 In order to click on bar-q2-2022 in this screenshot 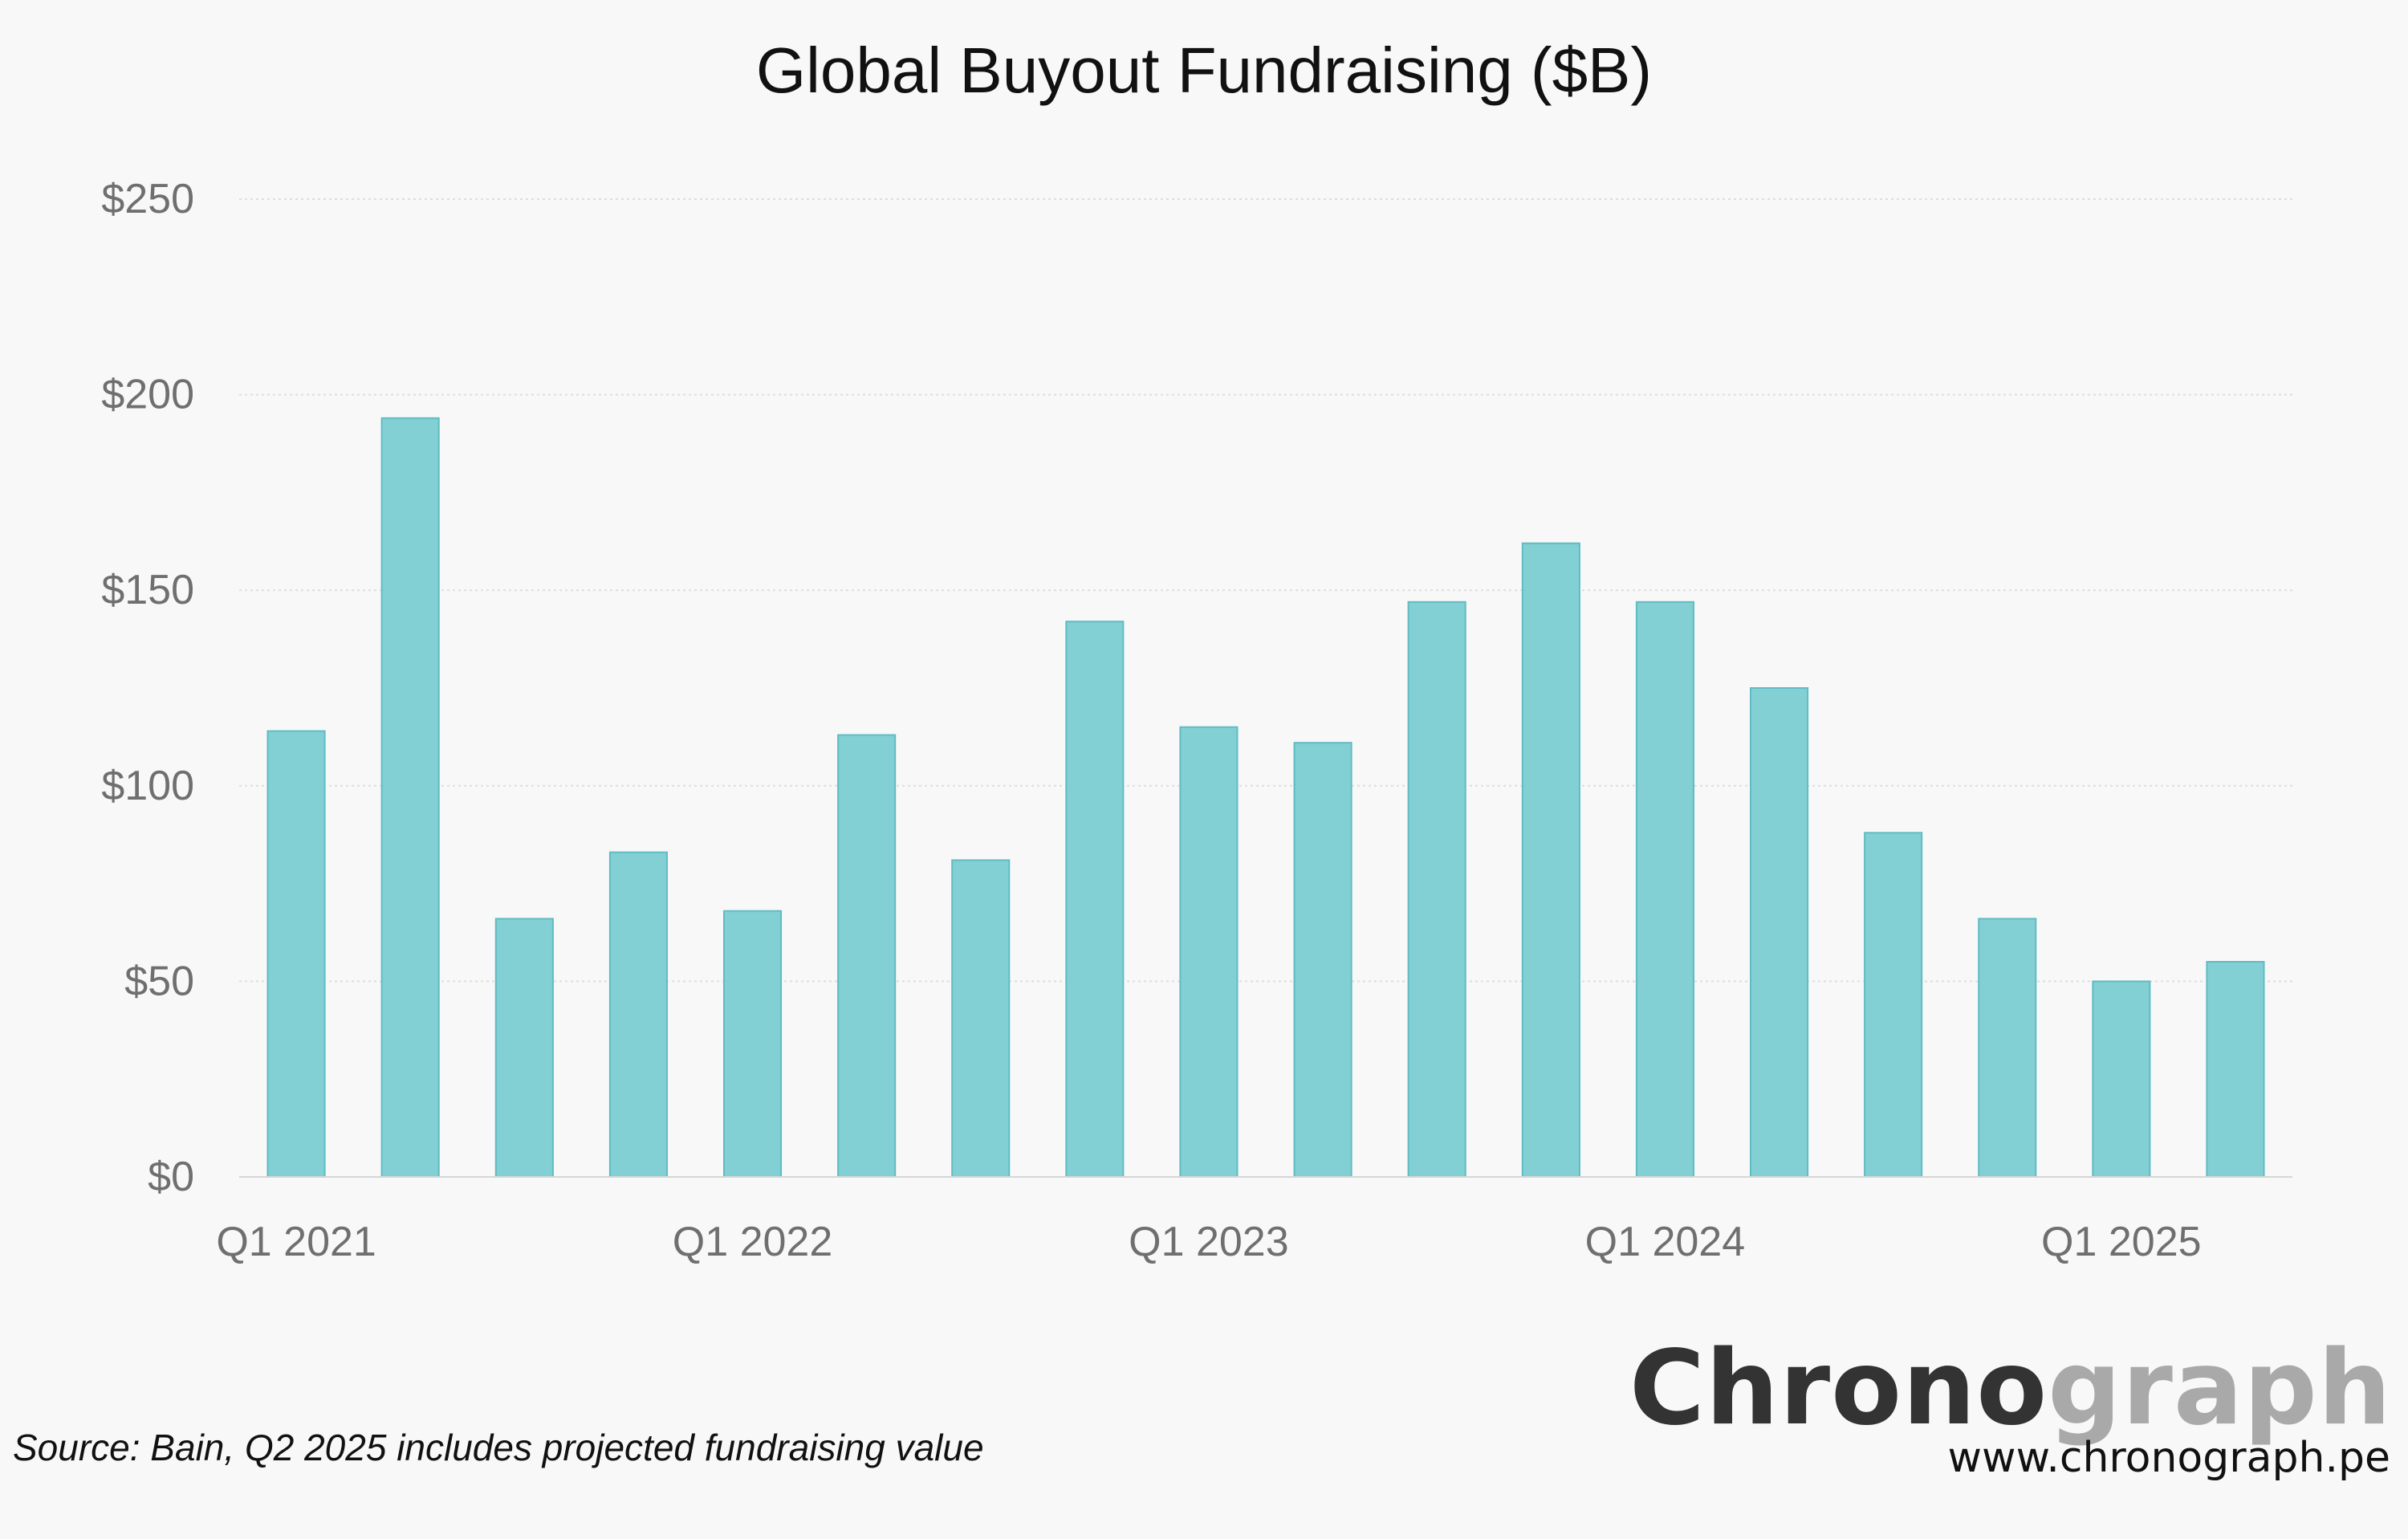, I will do `click(867, 956)`.